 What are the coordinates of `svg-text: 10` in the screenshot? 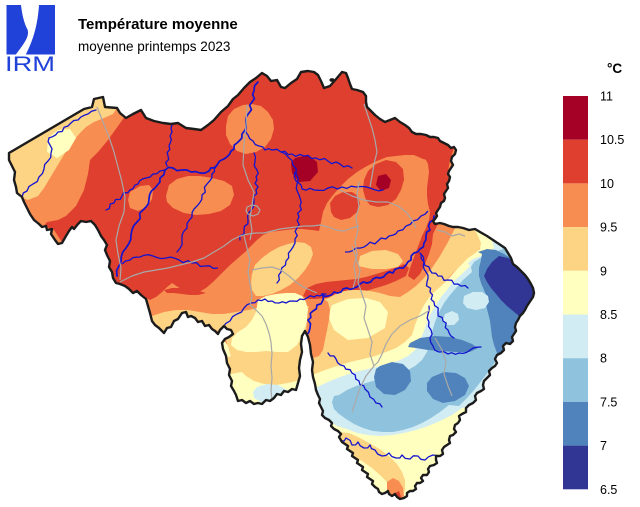 It's located at (607, 184).